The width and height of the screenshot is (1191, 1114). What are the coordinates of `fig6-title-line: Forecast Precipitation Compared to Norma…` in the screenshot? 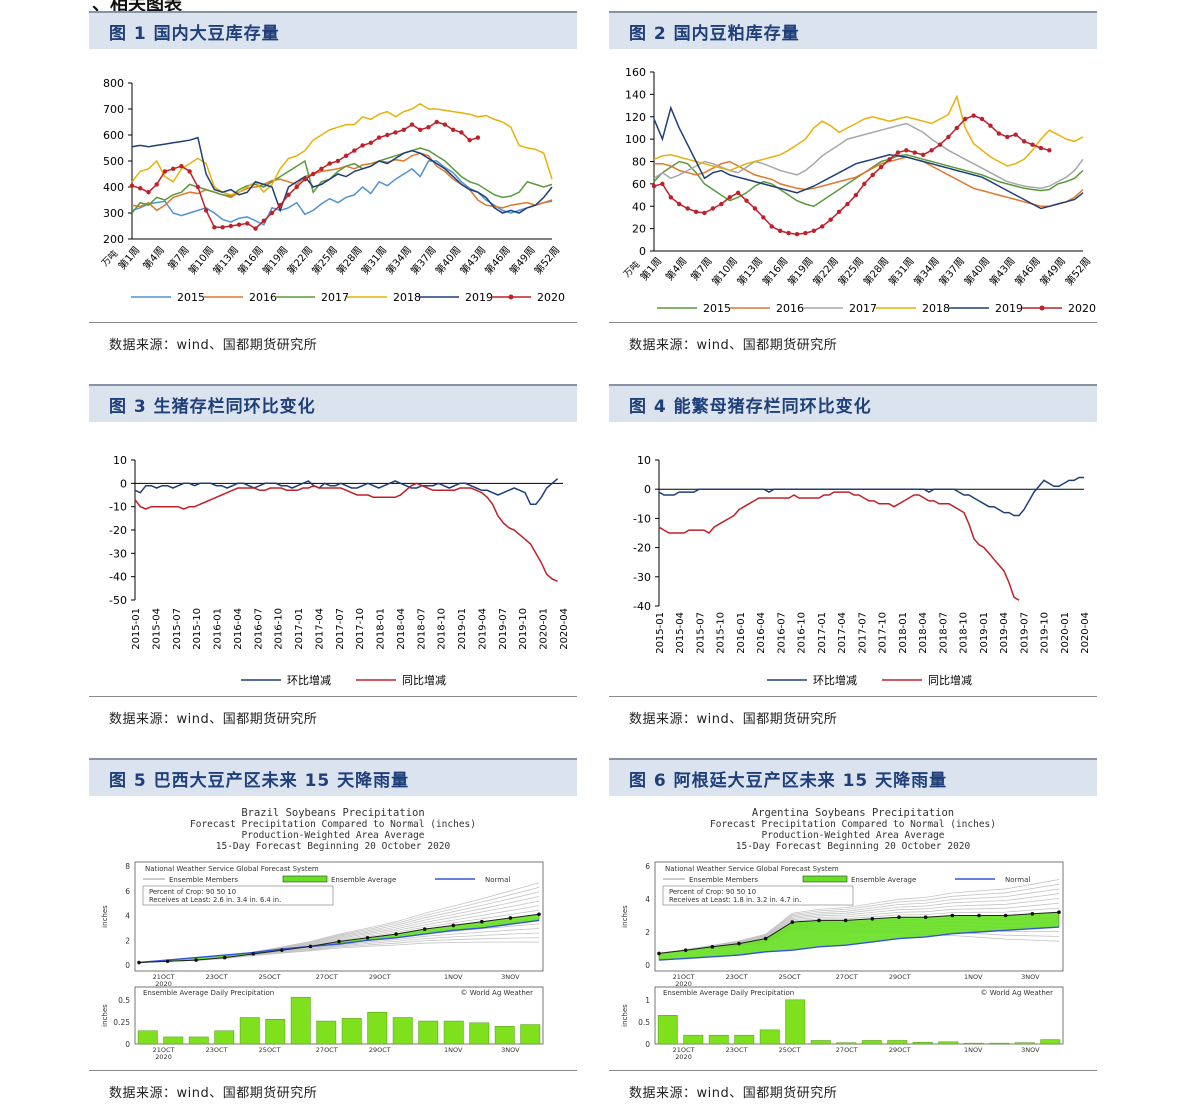 It's located at (853, 824).